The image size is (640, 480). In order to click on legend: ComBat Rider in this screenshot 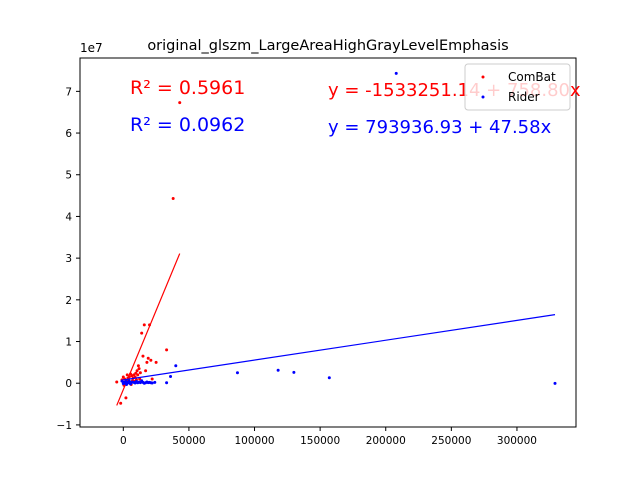, I will do `click(517, 87)`.